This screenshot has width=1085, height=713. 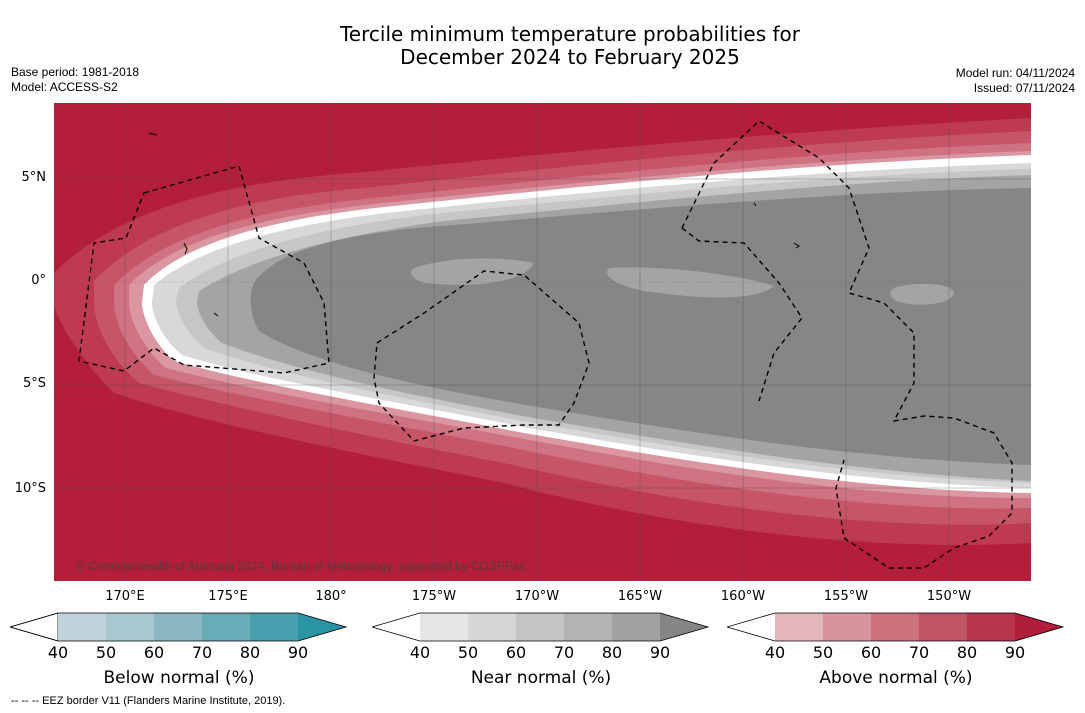 What do you see at coordinates (1015, 73) in the screenshot?
I see `model-run-text: Model run: 04/11/2024` at bounding box center [1015, 73].